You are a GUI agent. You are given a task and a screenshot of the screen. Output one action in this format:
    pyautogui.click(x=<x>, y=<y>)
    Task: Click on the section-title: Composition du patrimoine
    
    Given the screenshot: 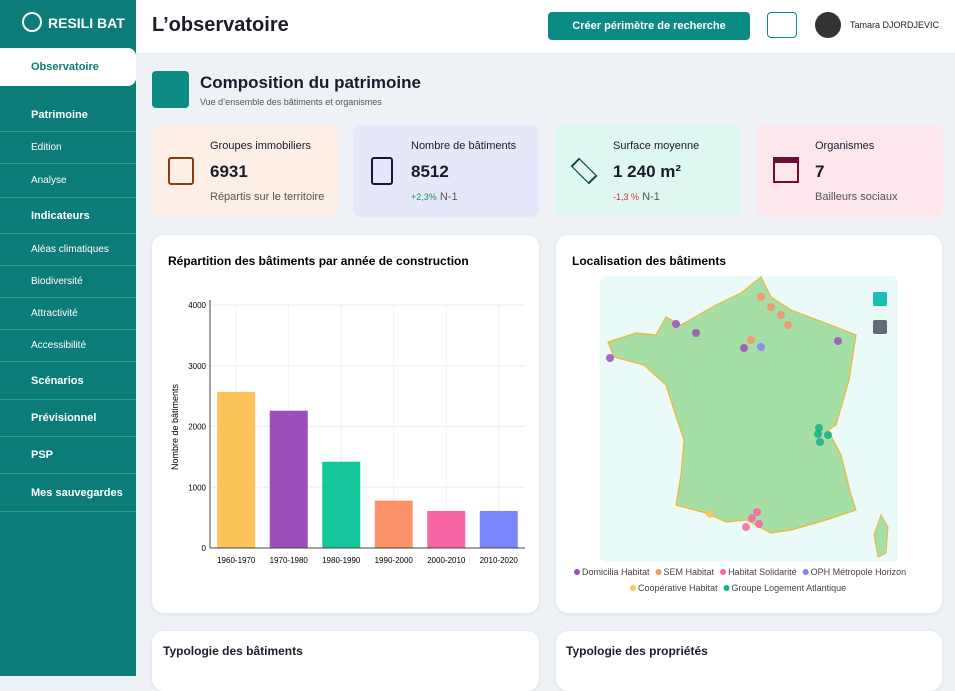 What is the action you would take?
    pyautogui.click(x=310, y=82)
    